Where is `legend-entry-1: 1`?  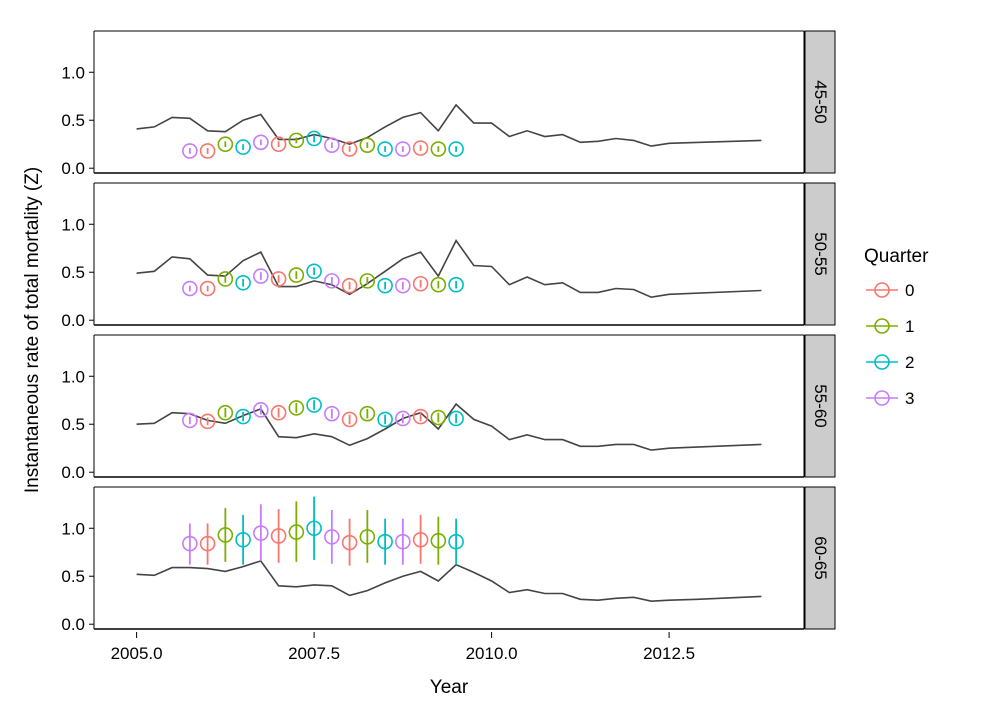 legend-entry-1: 1 is located at coordinates (890, 326).